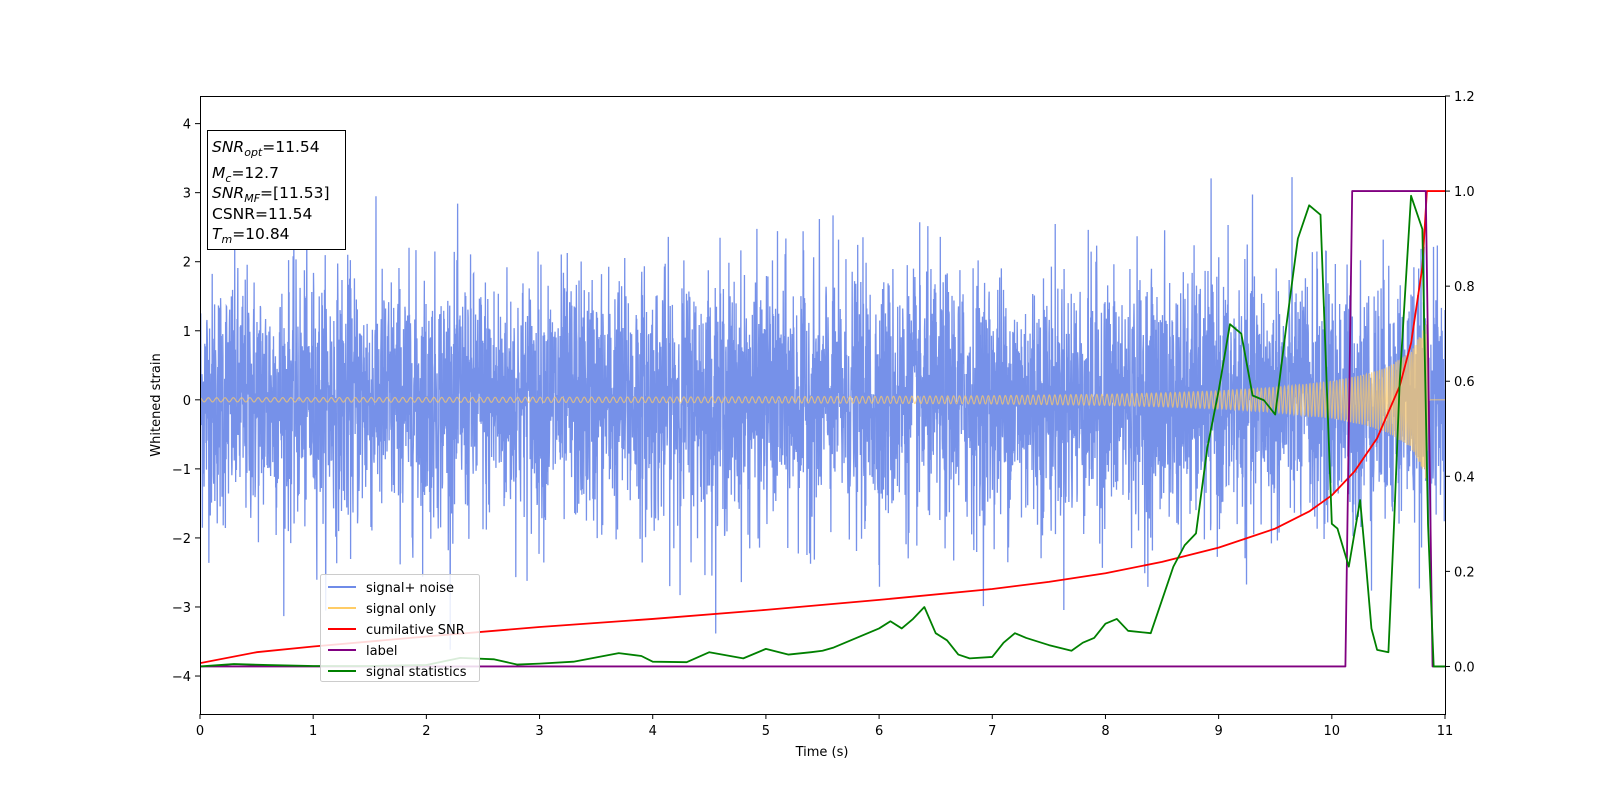 Image resolution: width=1600 pixels, height=800 pixels. I want to click on y-tick-label: −2, so click(181, 539).